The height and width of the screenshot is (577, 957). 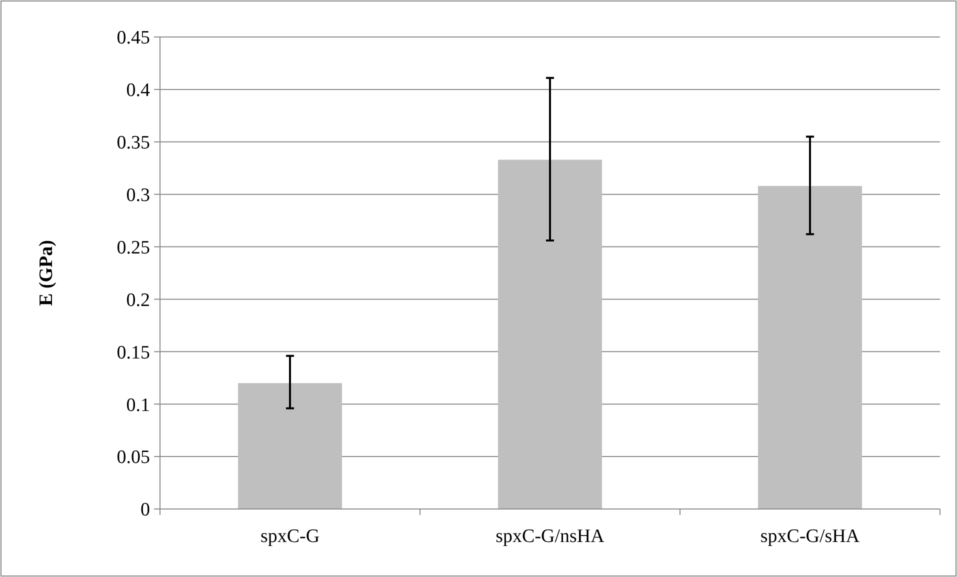 I want to click on y-tick-label: 0.3, so click(x=138, y=195).